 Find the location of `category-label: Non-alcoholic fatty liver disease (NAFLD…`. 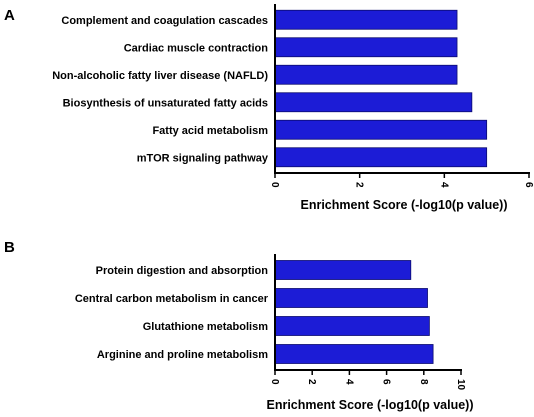

category-label: Non-alcoholic fatty liver disease (NAFLD… is located at coordinates (160, 76).